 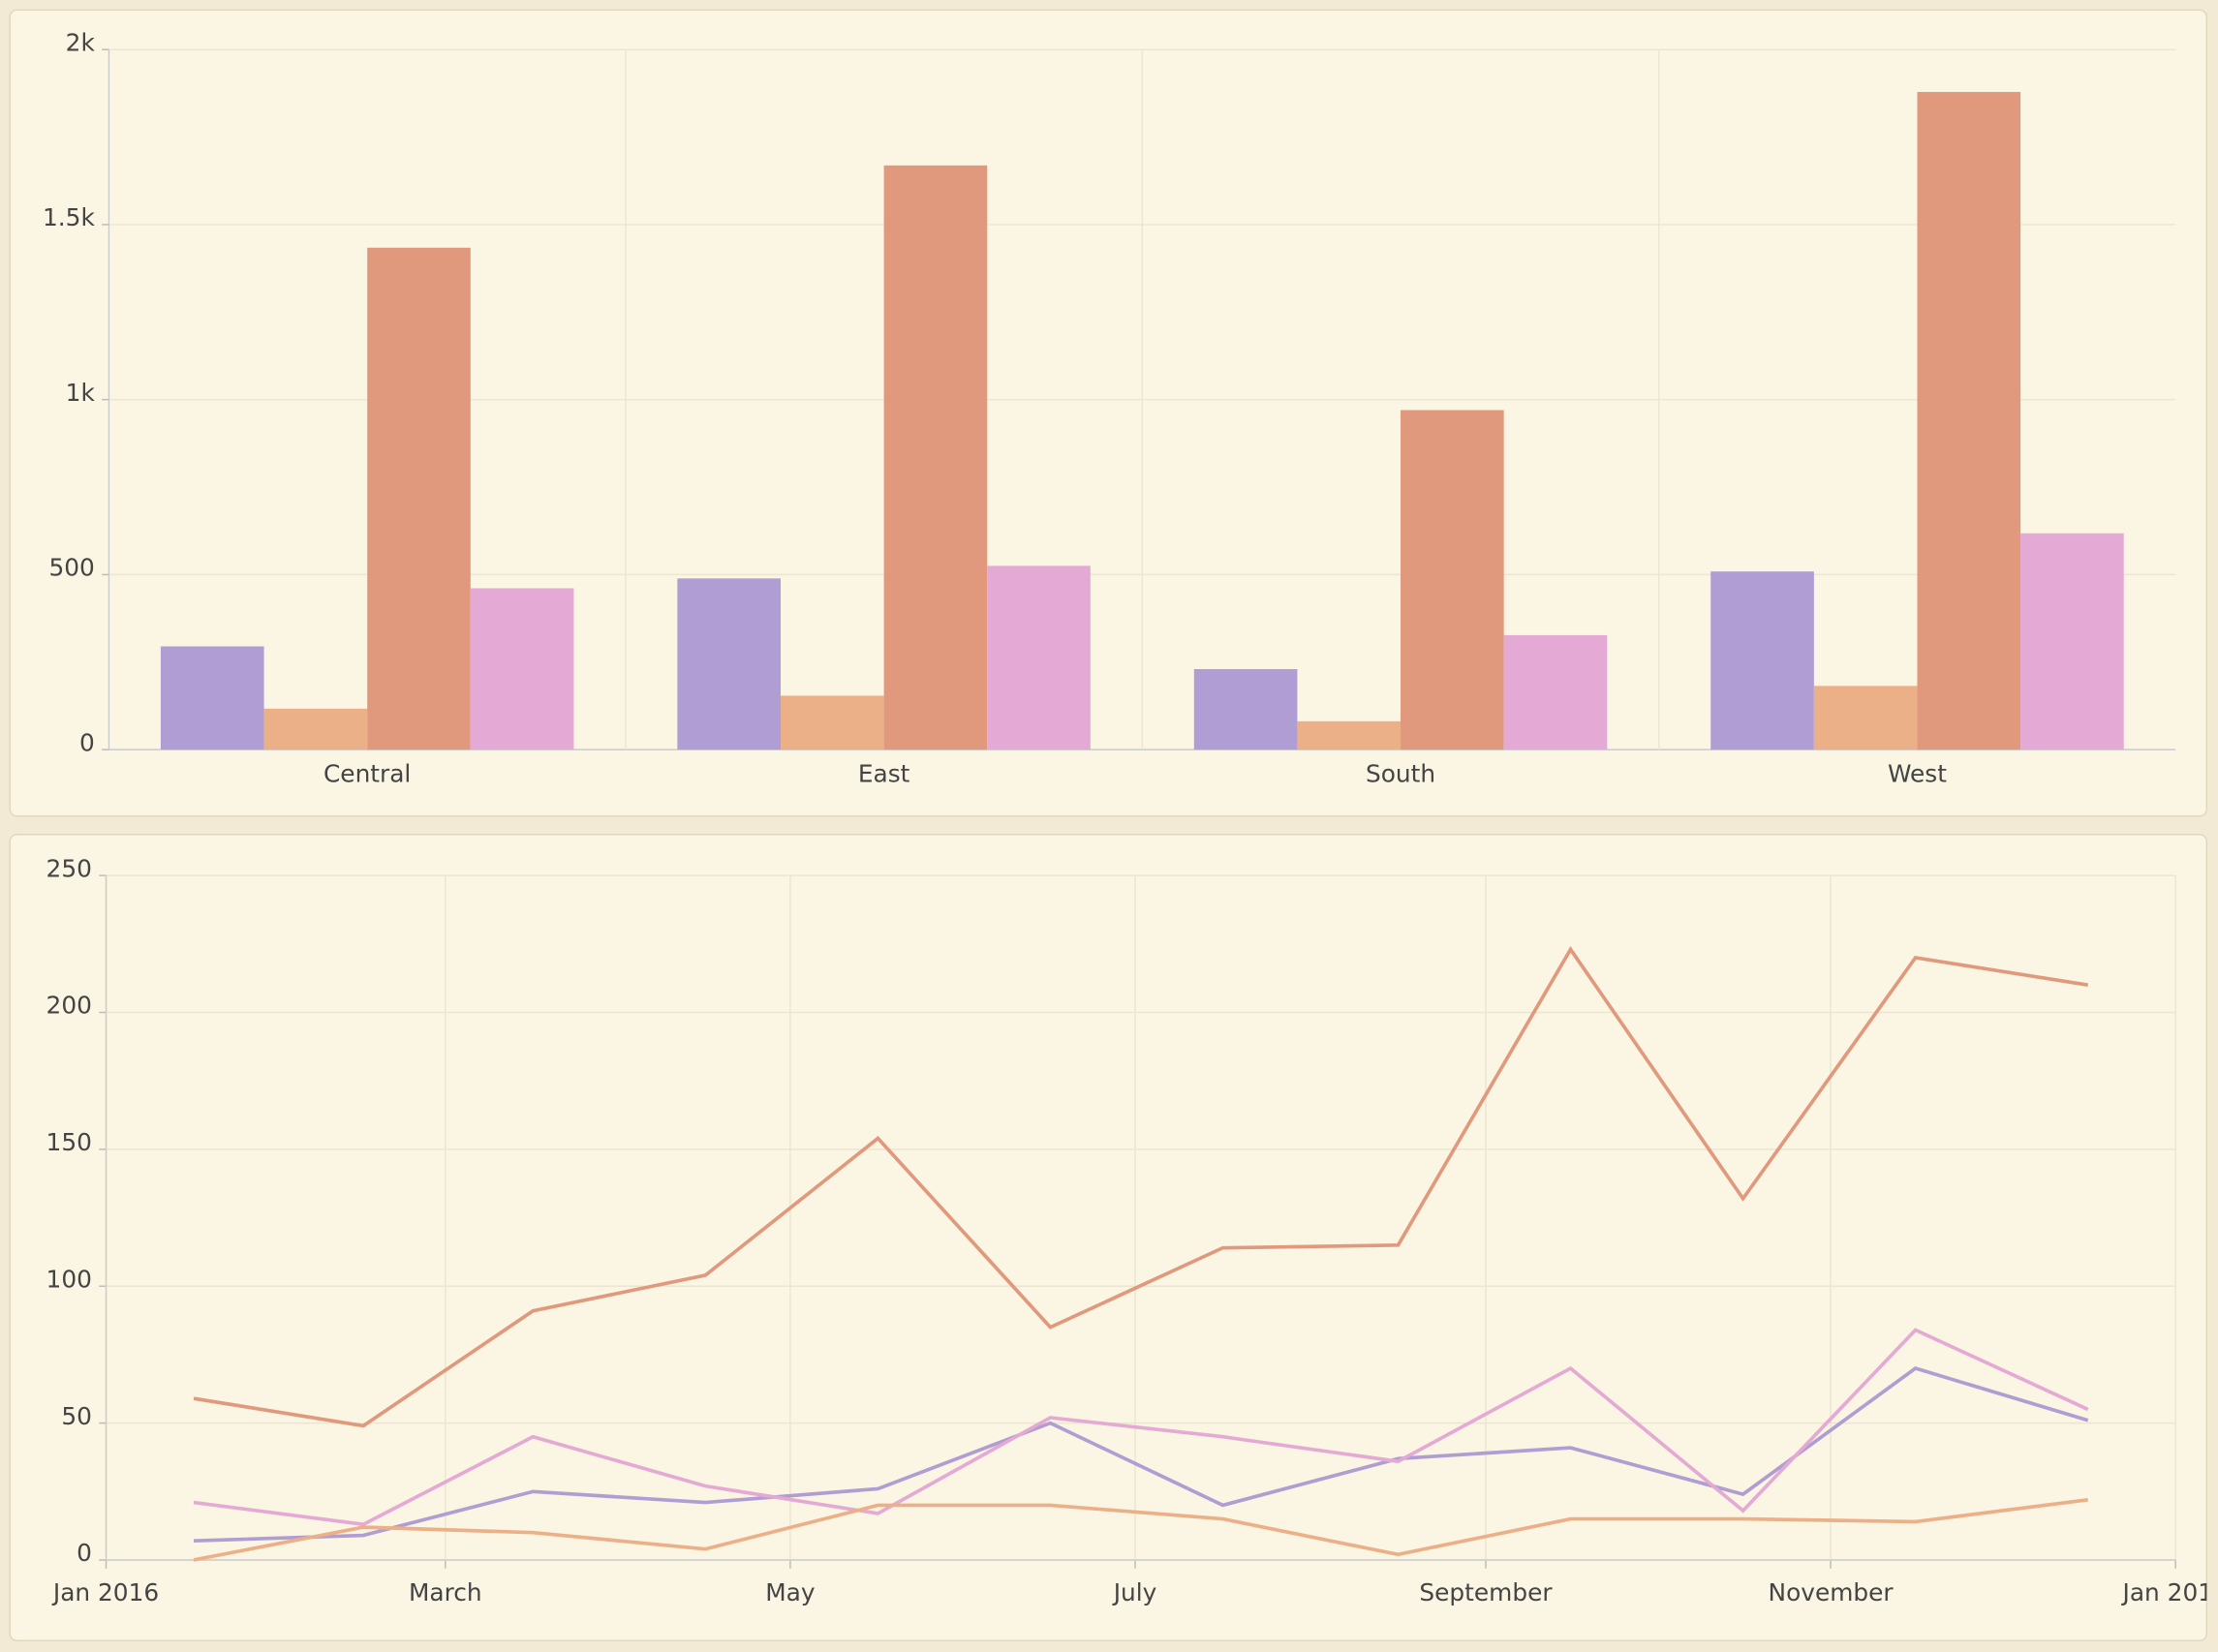 I want to click on x-tick-label: September, so click(x=1486, y=1592).